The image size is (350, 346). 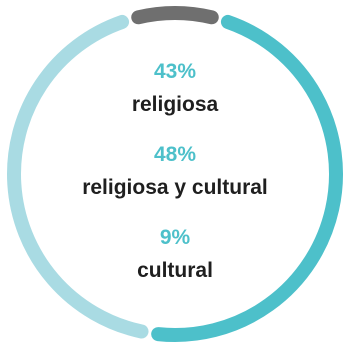 I want to click on value-label-religiosa: 43%, so click(x=175, y=71).